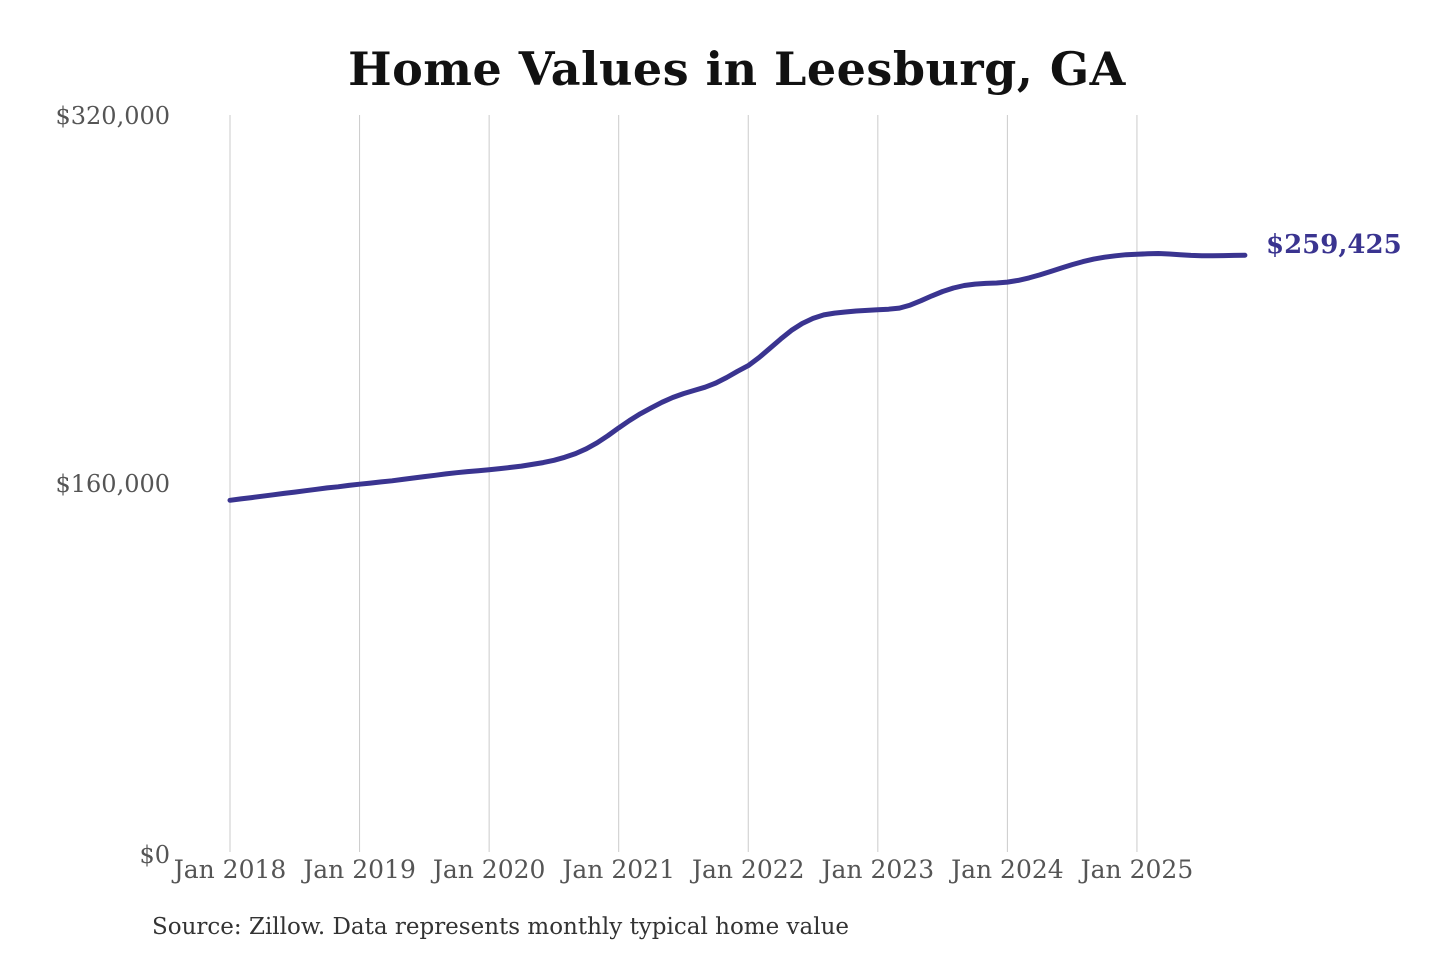 The height and width of the screenshot is (960, 1440). I want to click on y-tick-label: $0, so click(154, 855).